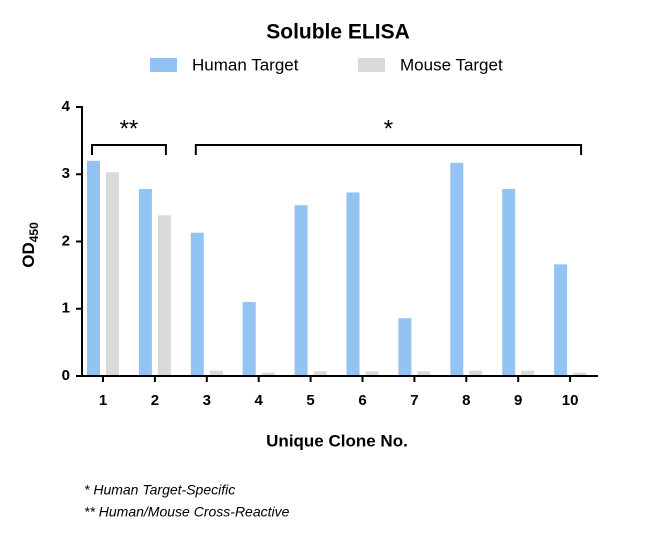 The image size is (658, 540). Describe the element at coordinates (66, 106) in the screenshot. I see `y-tick-label: 4` at that location.